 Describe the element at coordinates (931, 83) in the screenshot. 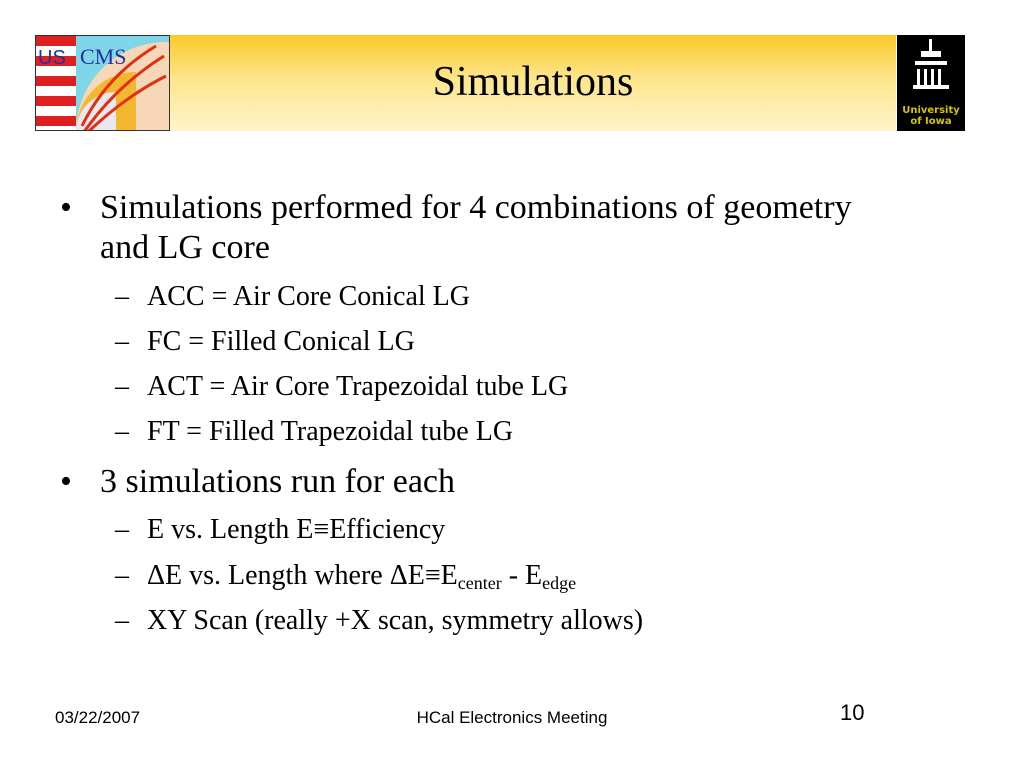

I see `university-of-iowa-logo: University of Iowa` at that location.